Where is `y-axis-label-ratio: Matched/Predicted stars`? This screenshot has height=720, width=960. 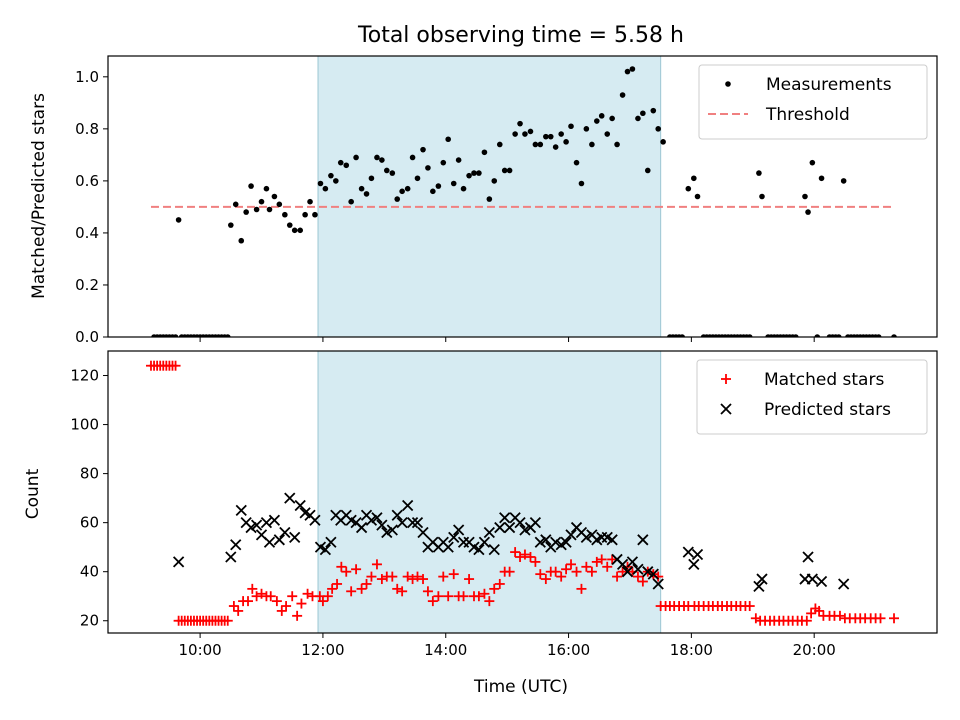
y-axis-label-ratio: Matched/Predicted stars is located at coordinates (39, 196).